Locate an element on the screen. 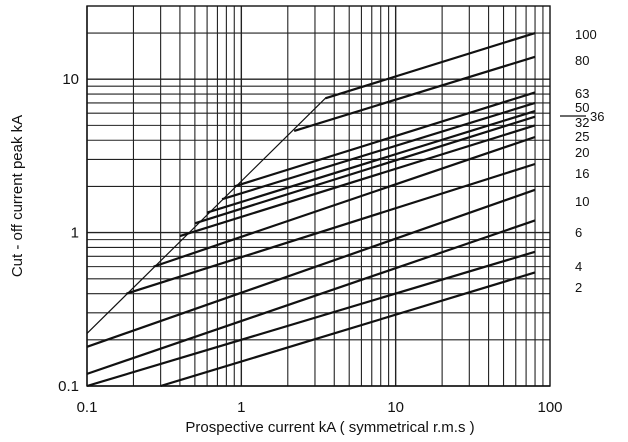 Image resolution: width=628 pixels, height=442 pixels. y-tick-label: 1 is located at coordinates (75, 233).